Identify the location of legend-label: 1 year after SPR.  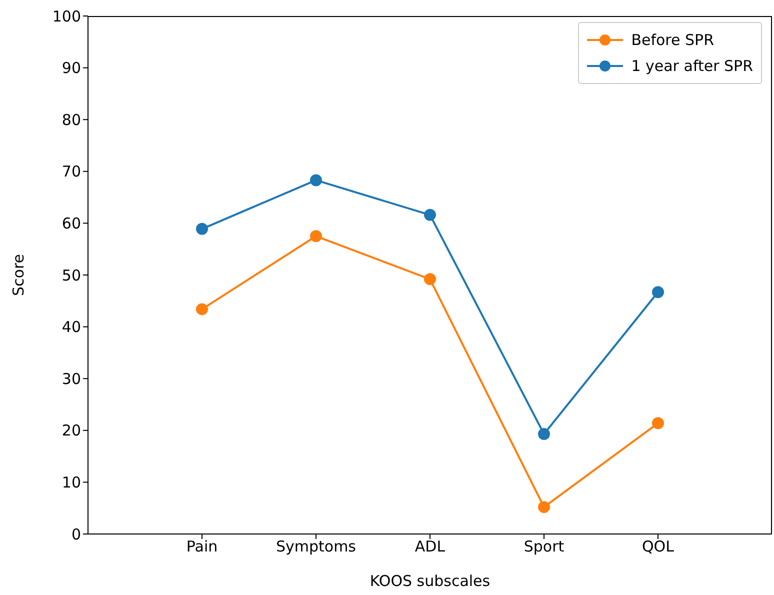
(692, 66).